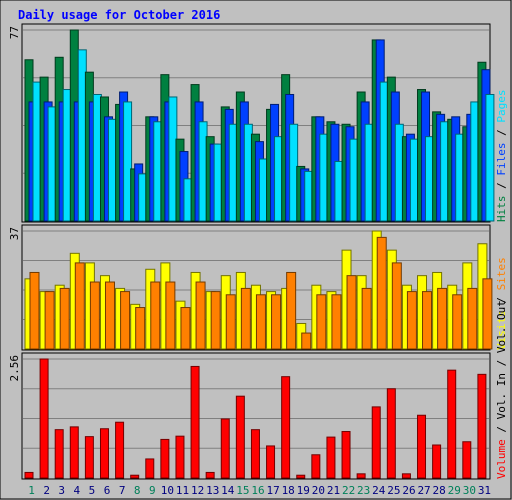 This screenshot has width=512, height=500. I want to click on legend-entry: Sites, so click(501, 273).